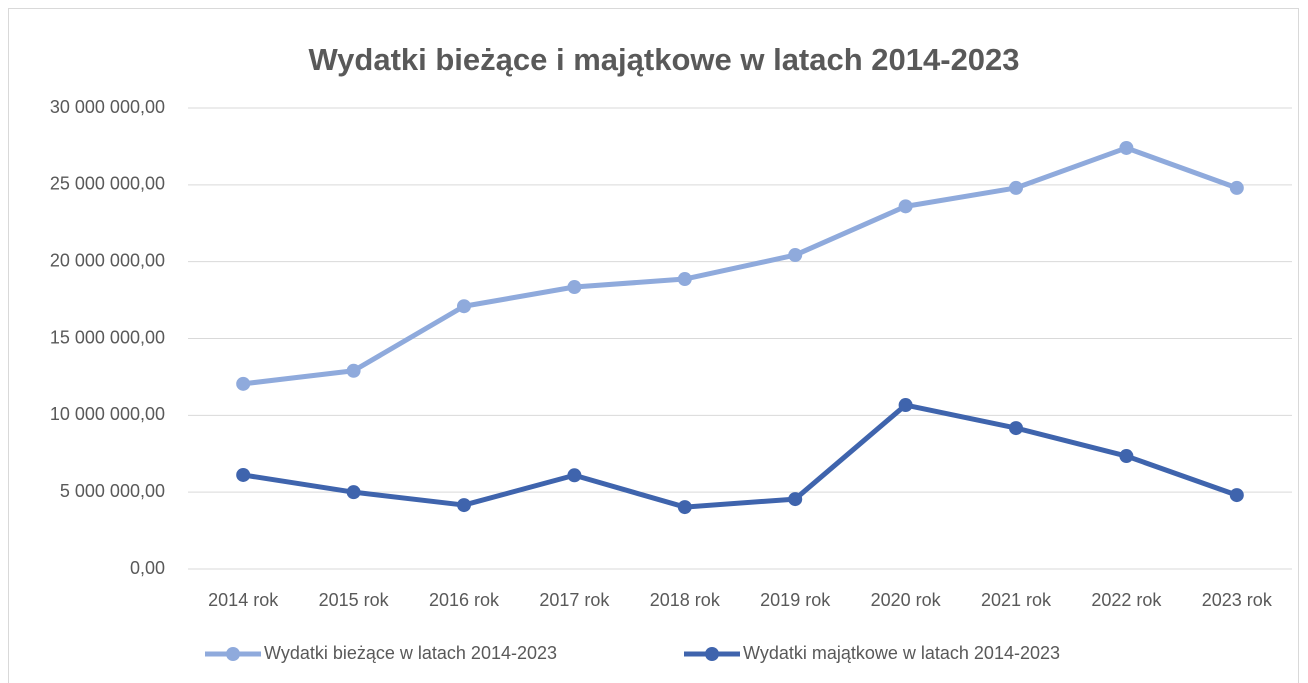  Describe the element at coordinates (464, 600) in the screenshot. I see `x-tick-label: 2016 rok` at that location.